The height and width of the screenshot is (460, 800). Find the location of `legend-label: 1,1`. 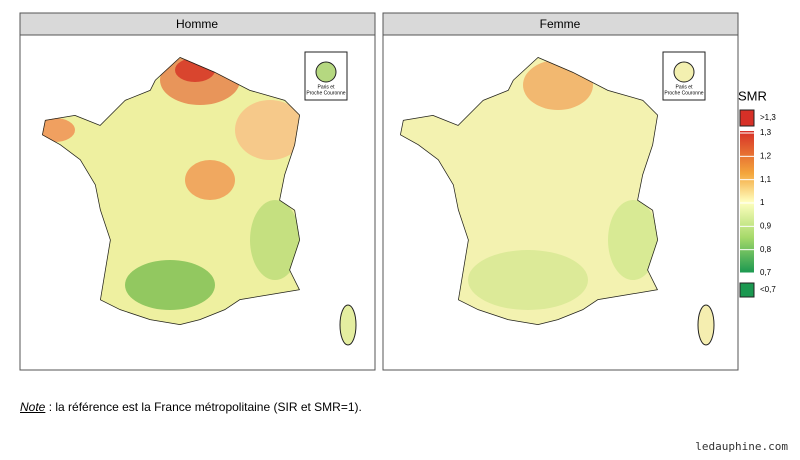

legend-label: 1,1 is located at coordinates (766, 179).